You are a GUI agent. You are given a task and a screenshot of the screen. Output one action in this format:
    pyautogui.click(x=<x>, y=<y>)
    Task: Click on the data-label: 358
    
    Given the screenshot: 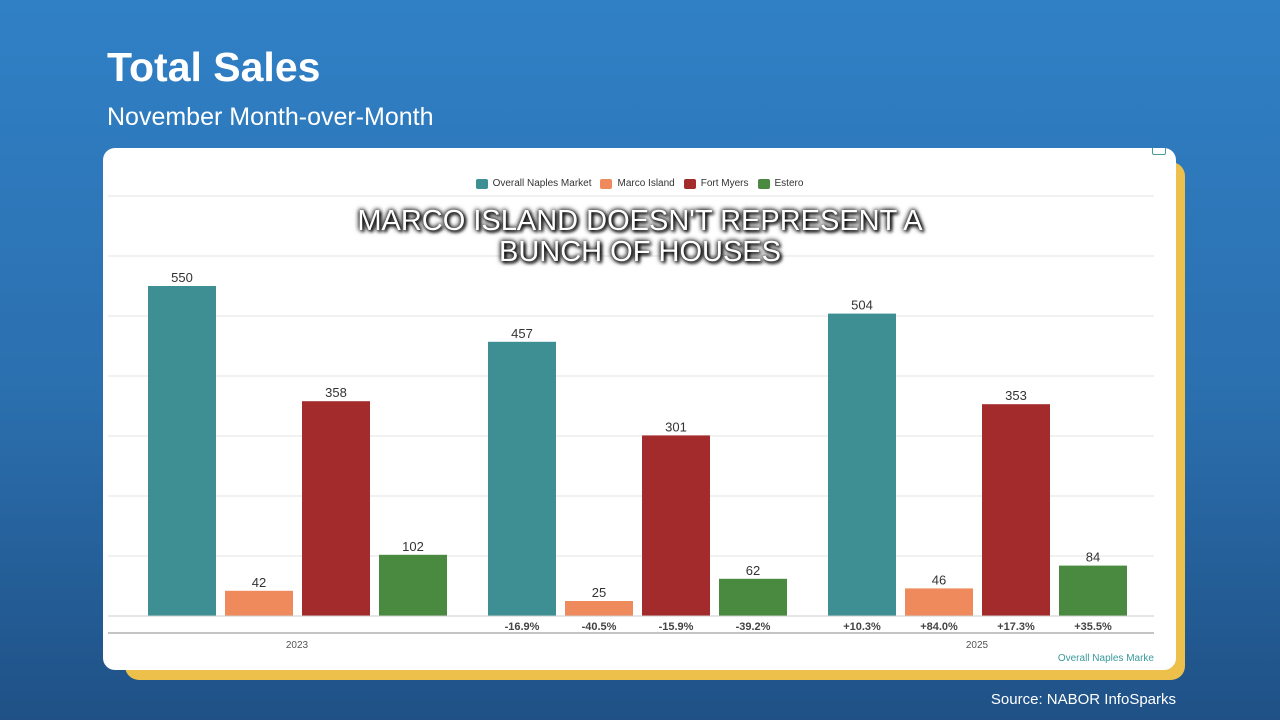 What is the action you would take?
    pyautogui.click(x=336, y=392)
    